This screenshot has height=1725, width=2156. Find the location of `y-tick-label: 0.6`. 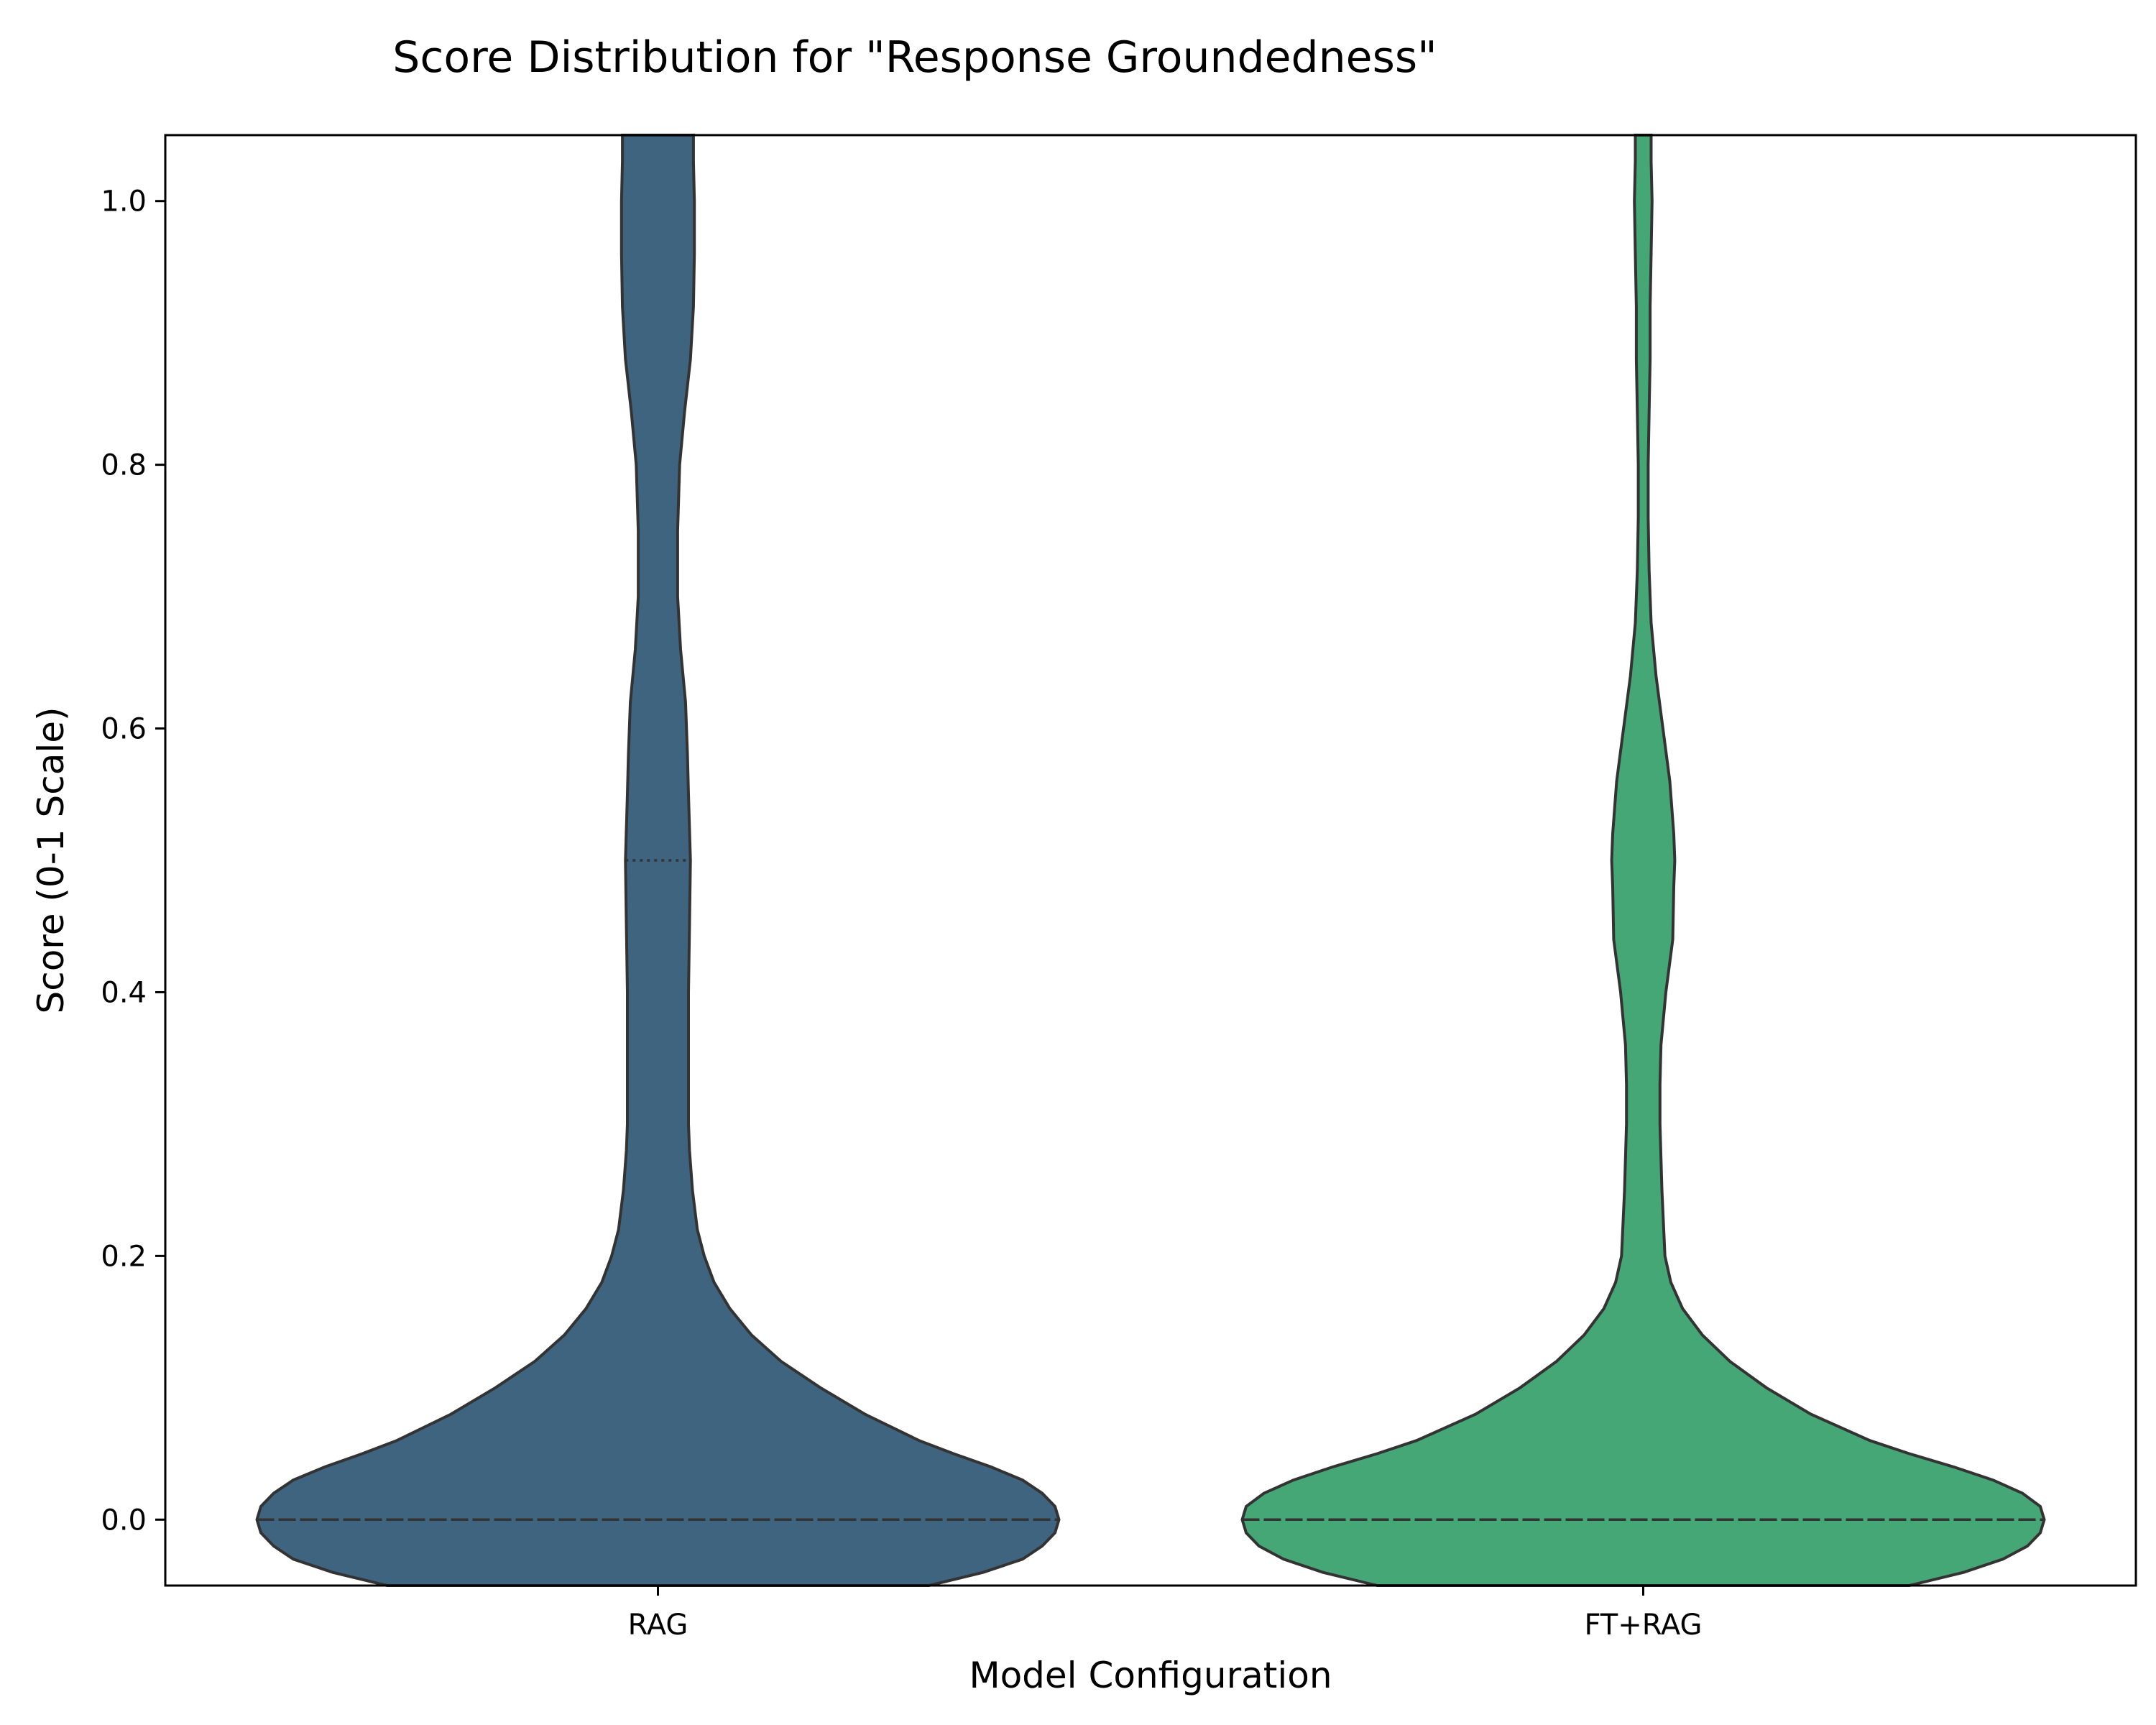

y-tick-label: 0.6 is located at coordinates (124, 729).